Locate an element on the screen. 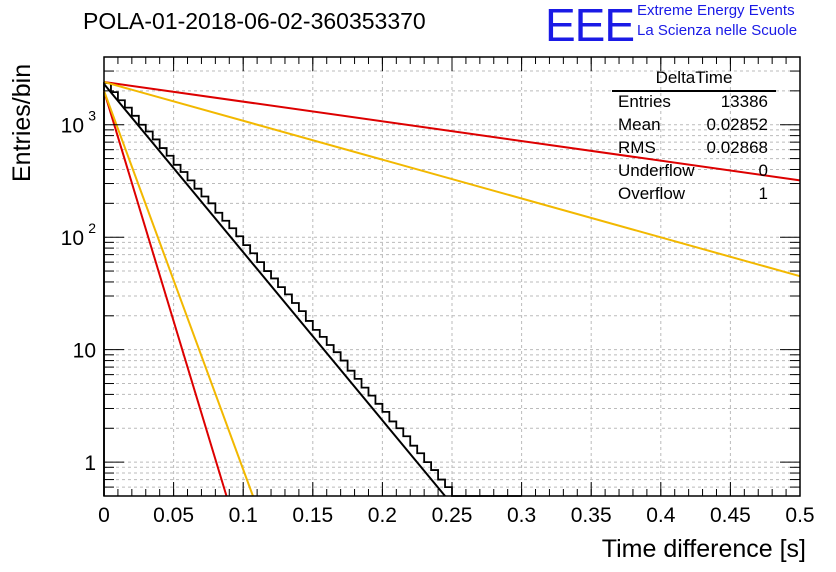  stats-row: Entries 13386 is located at coordinates (694, 101).